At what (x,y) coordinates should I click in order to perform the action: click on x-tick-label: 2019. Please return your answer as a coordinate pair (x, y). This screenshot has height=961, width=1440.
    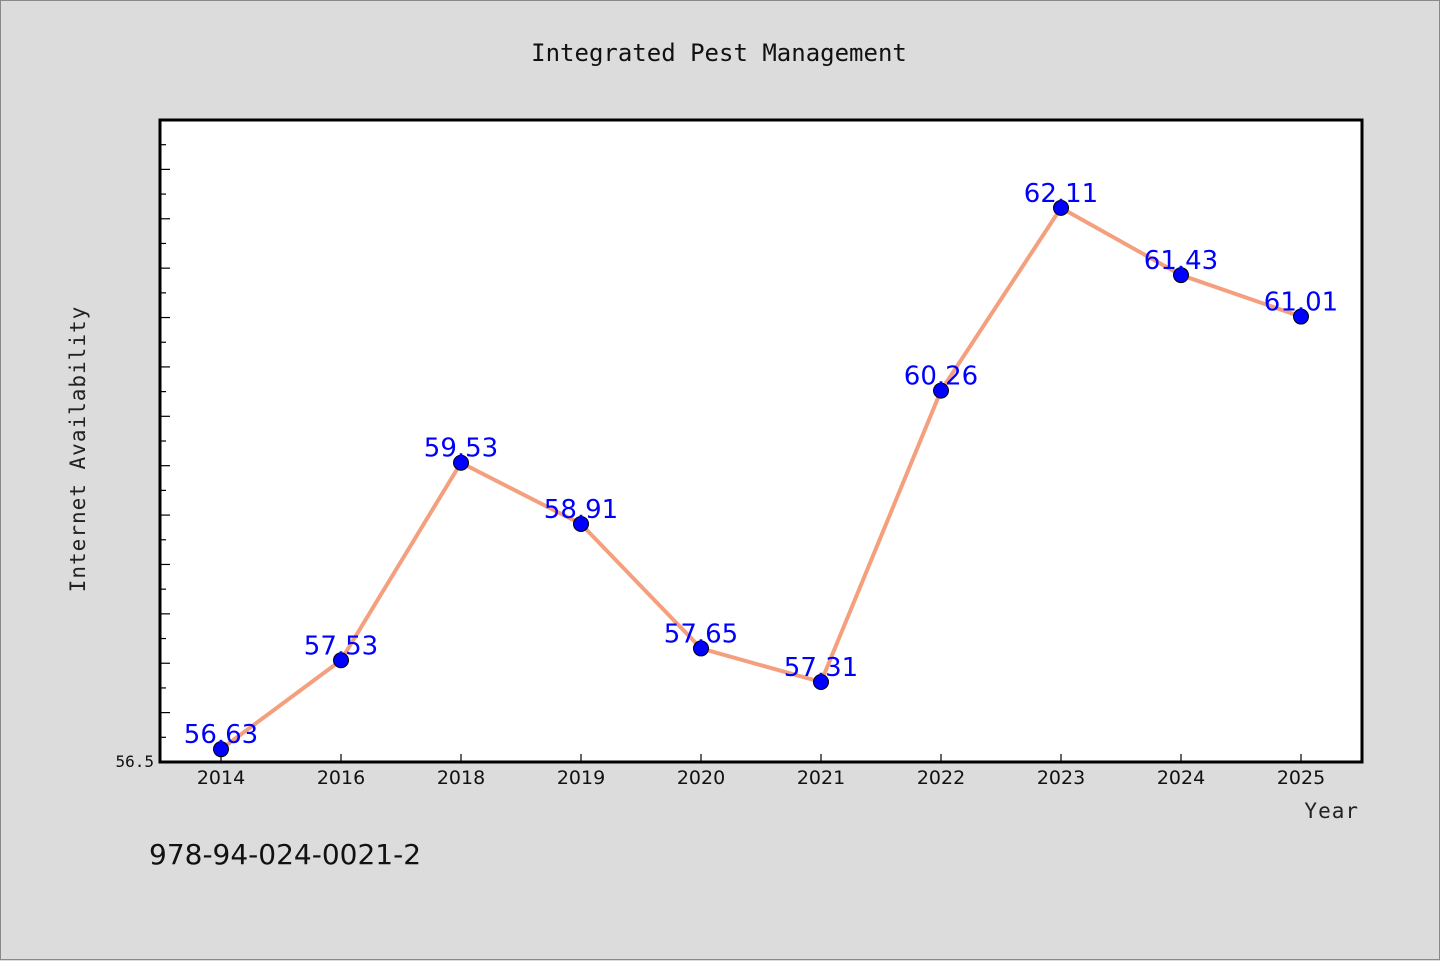
    Looking at the image, I should click on (581, 778).